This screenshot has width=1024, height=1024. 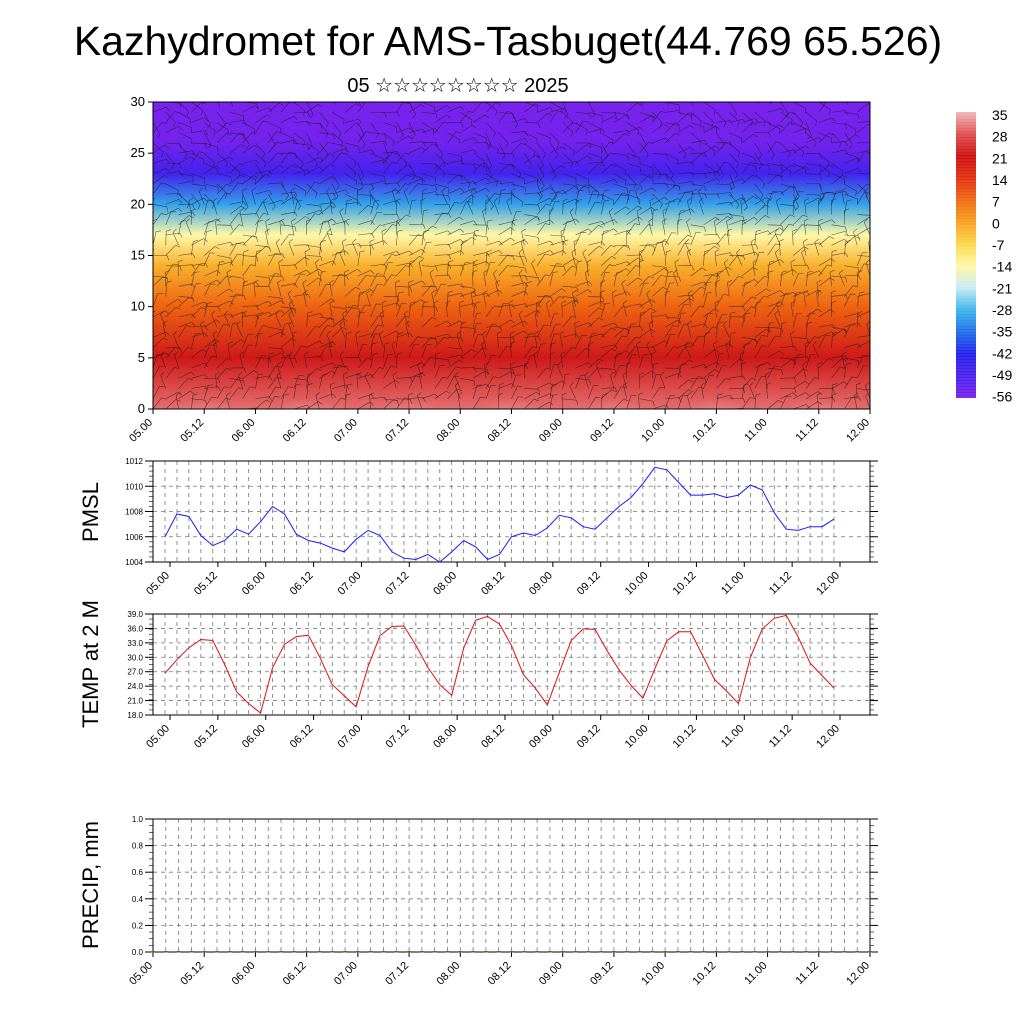 I want to click on y-tick-label: 39.0, so click(x=135, y=614).